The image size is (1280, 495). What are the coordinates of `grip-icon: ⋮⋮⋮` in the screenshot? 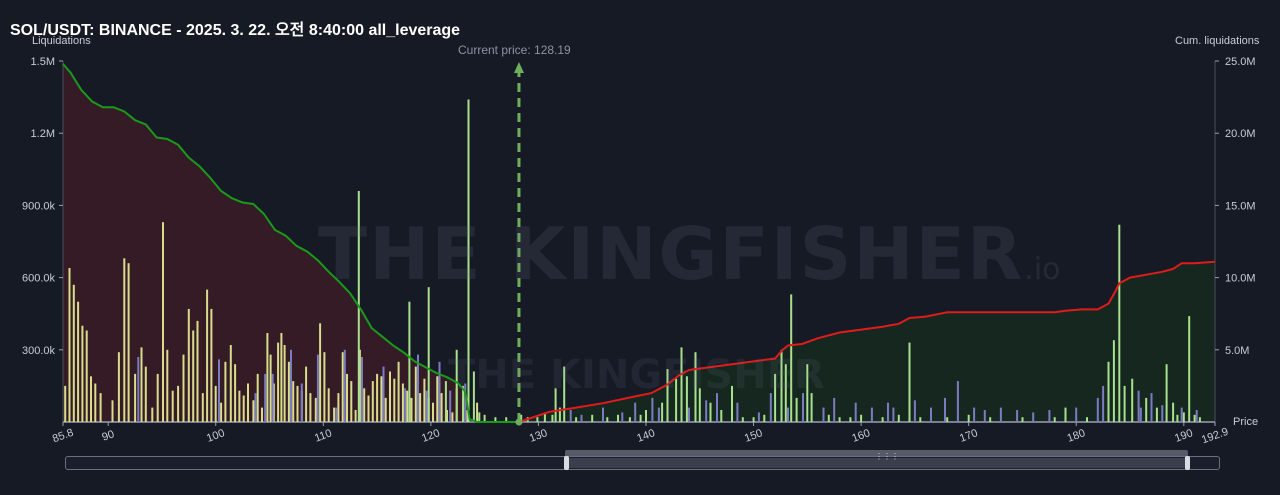 It's located at (887, 456).